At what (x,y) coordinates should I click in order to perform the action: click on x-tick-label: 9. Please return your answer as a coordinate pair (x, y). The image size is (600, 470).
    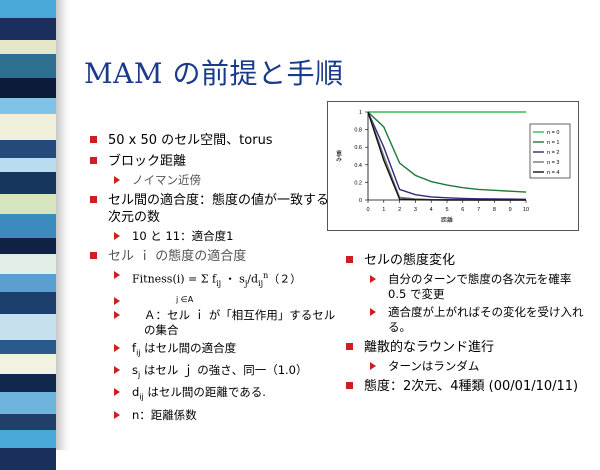
    Looking at the image, I should click on (510, 210).